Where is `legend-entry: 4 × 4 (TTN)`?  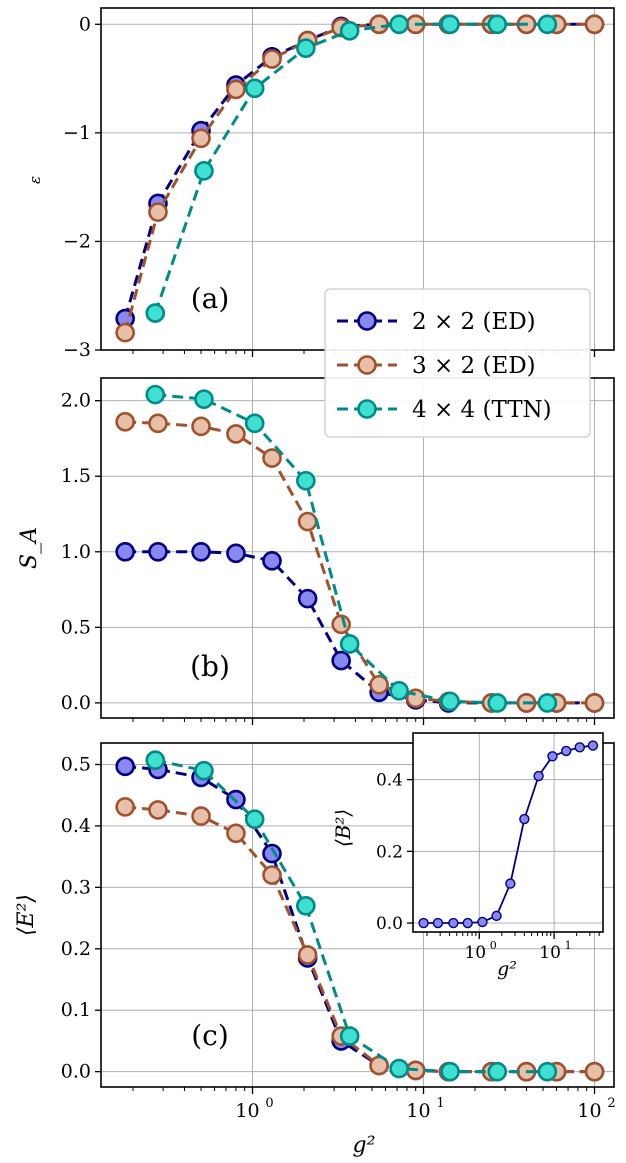 legend-entry: 4 × 4 (TTN) is located at coordinates (444, 410).